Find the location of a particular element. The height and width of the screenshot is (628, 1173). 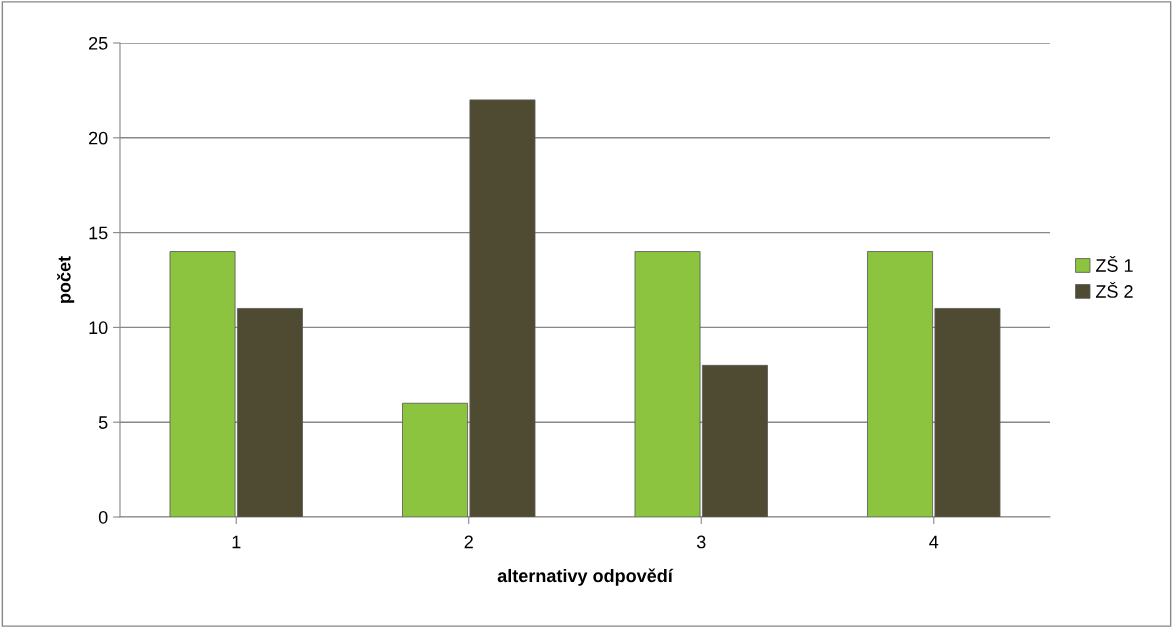

x-tick-label: 2 is located at coordinates (468, 542).